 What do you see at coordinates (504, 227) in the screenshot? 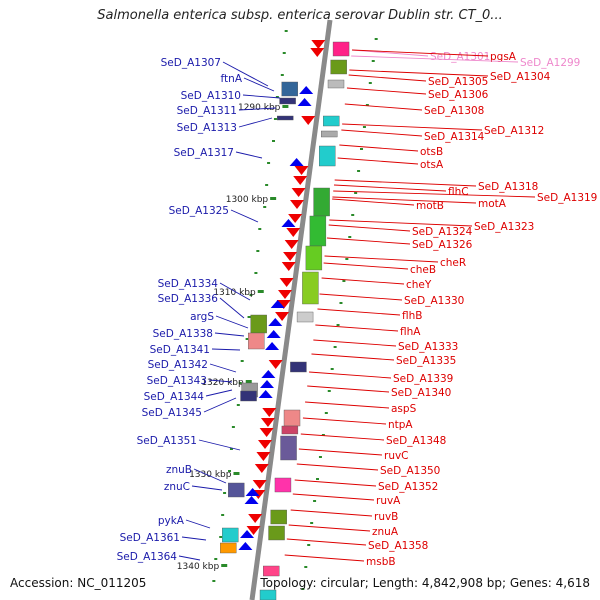
I see `gene-label-right: SeD_A1323` at bounding box center [504, 227].